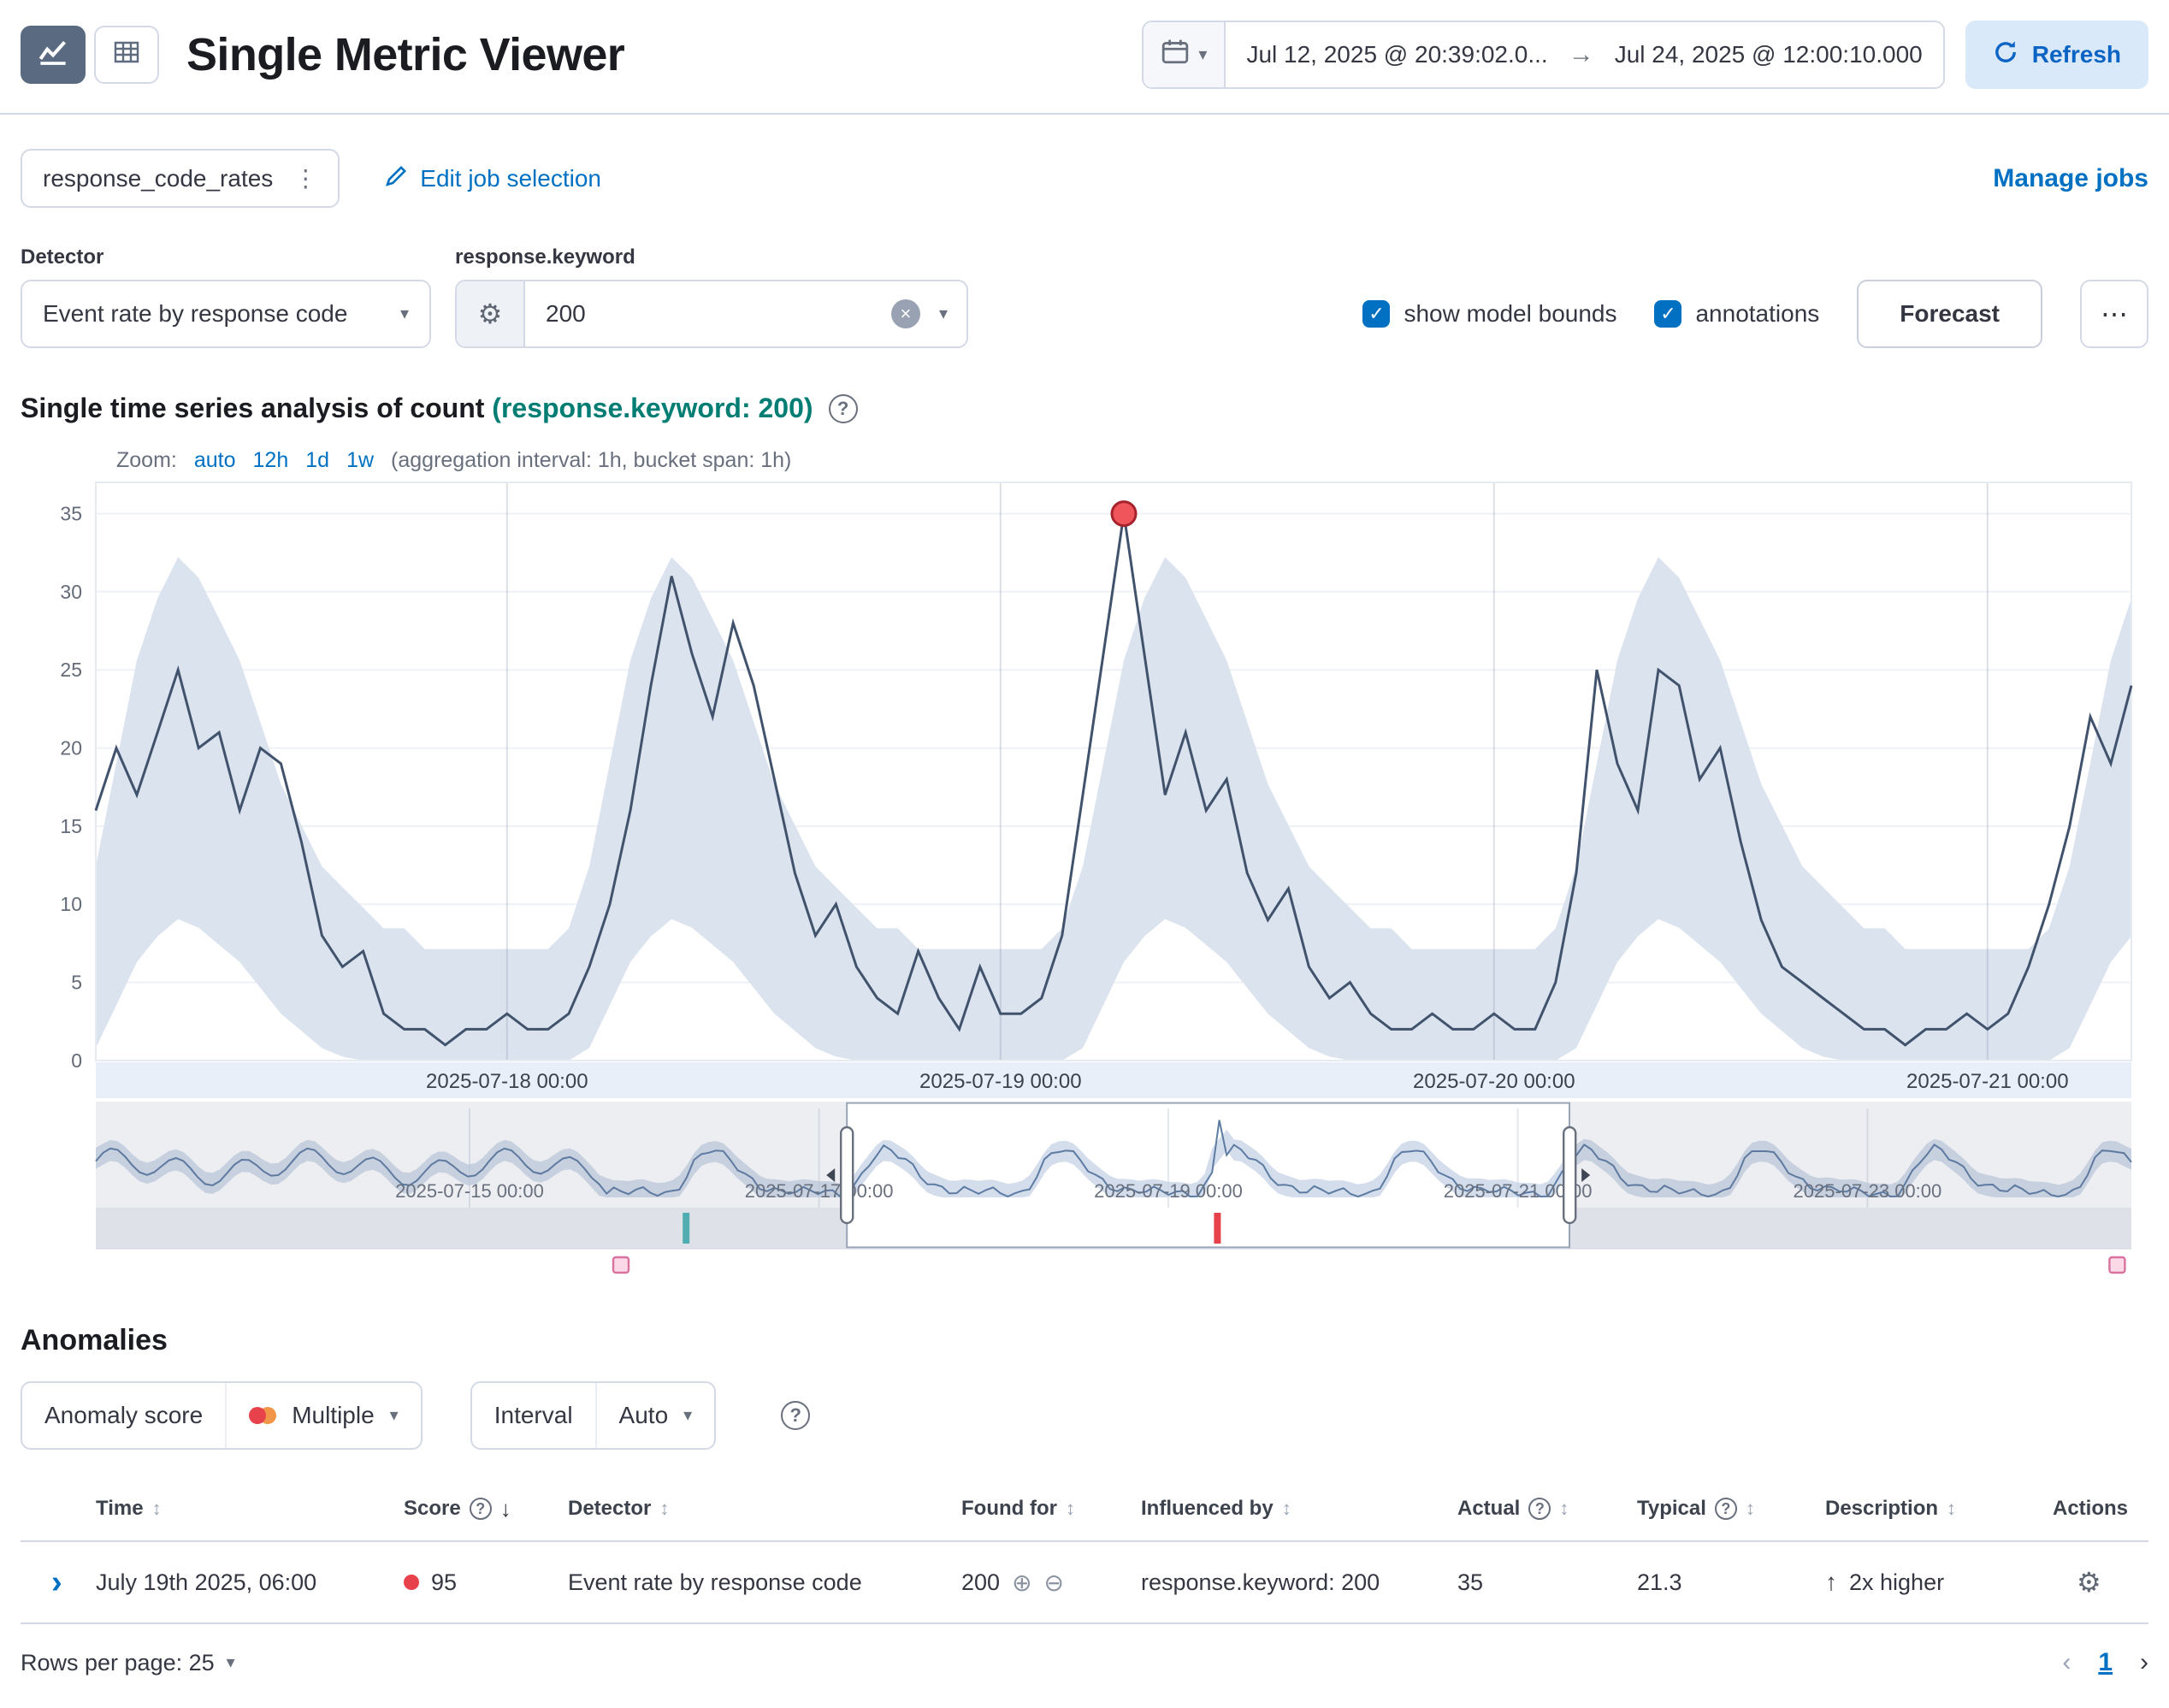 This screenshot has width=2169, height=1708. I want to click on interval-select-value: Auto, so click(644, 1415).